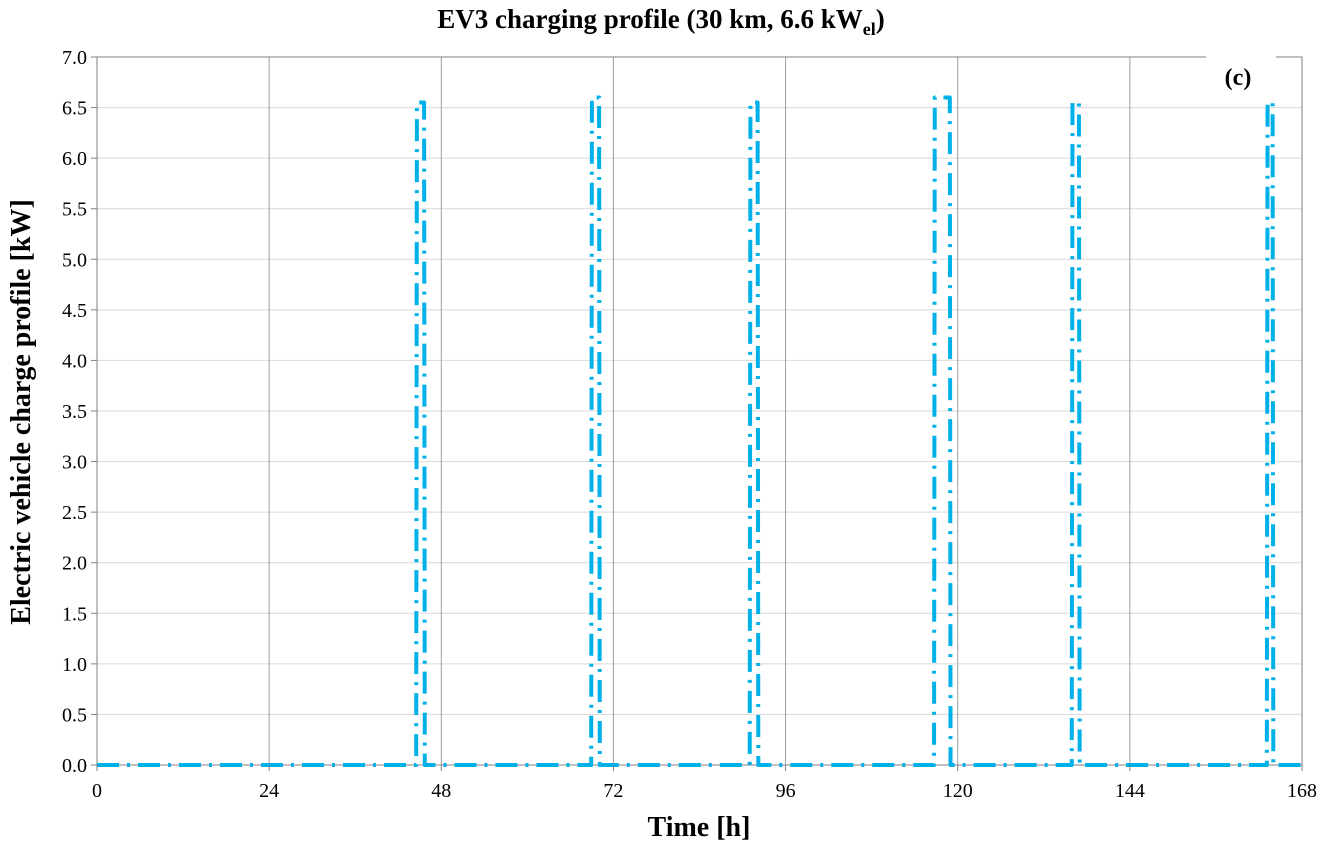  I want to click on x-tick-label: 168, so click(1302, 791).